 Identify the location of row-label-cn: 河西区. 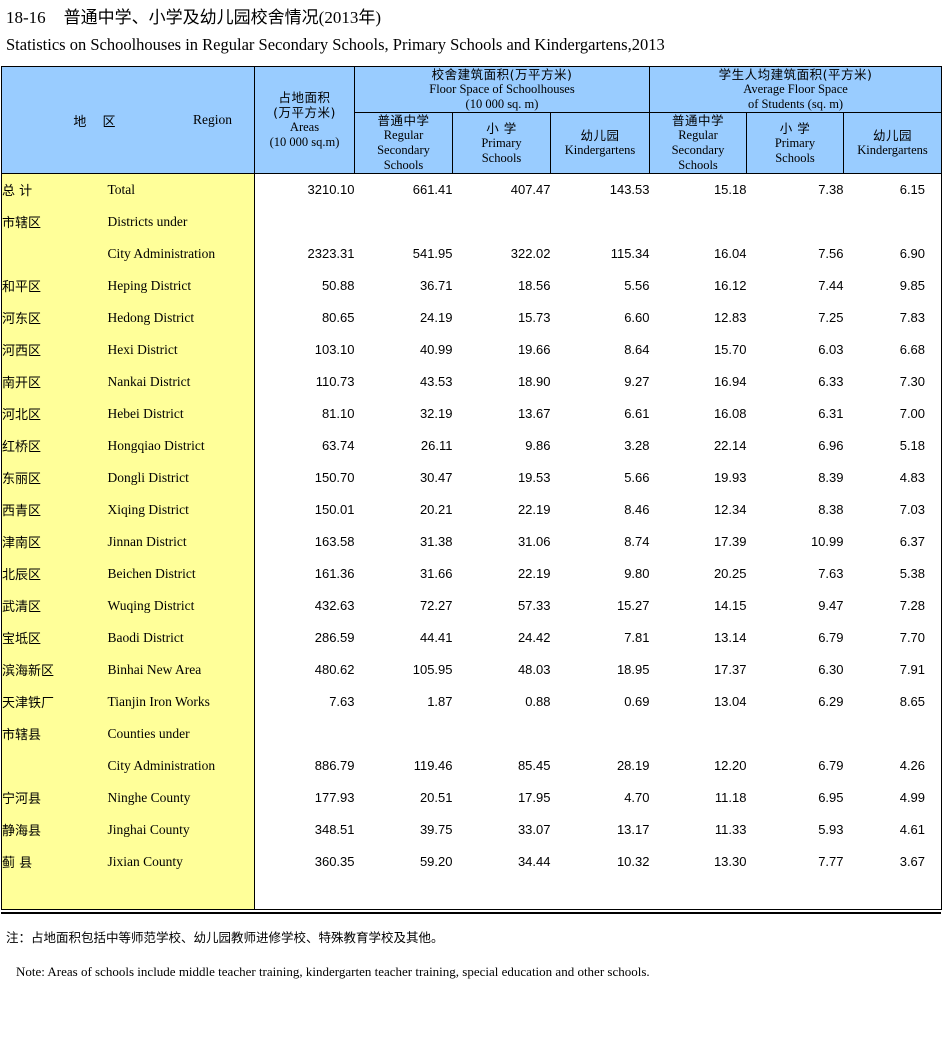
(54, 349).